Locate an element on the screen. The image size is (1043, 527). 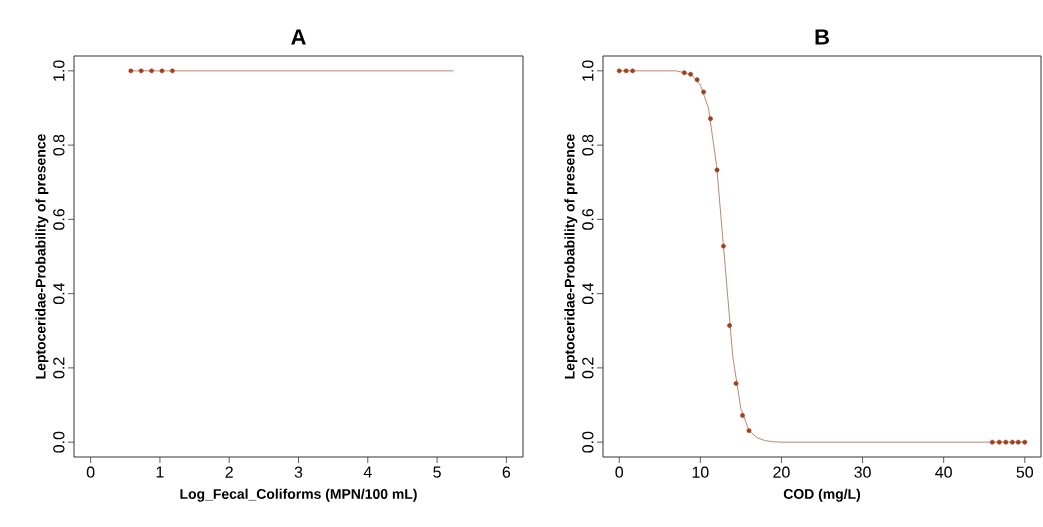
x-tick-label: 40 is located at coordinates (943, 472).